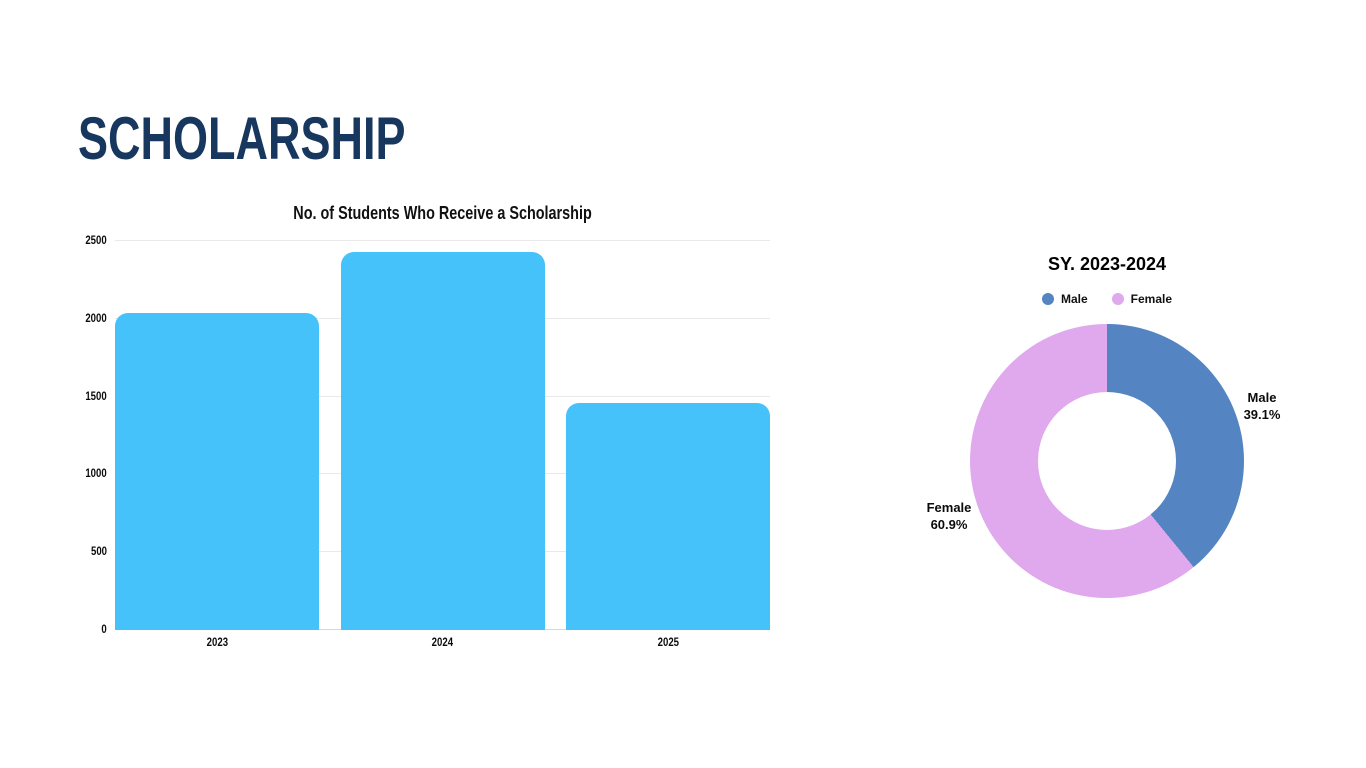 Image resolution: width=1366 pixels, height=768 pixels. I want to click on legend-dot-female, so click(1117, 299).